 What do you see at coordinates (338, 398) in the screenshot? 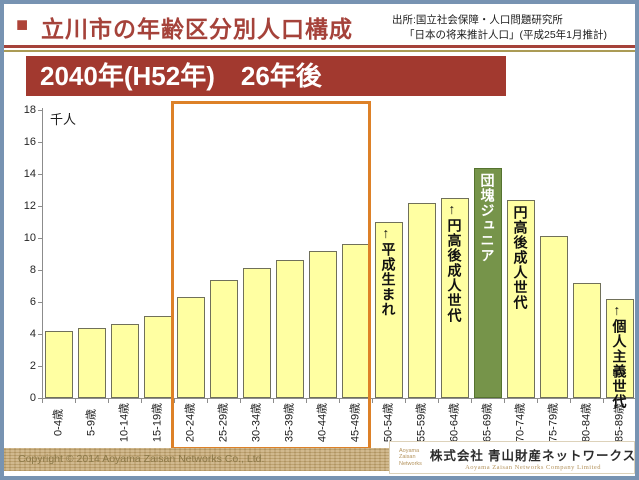
I see `x-axis-line` at bounding box center [338, 398].